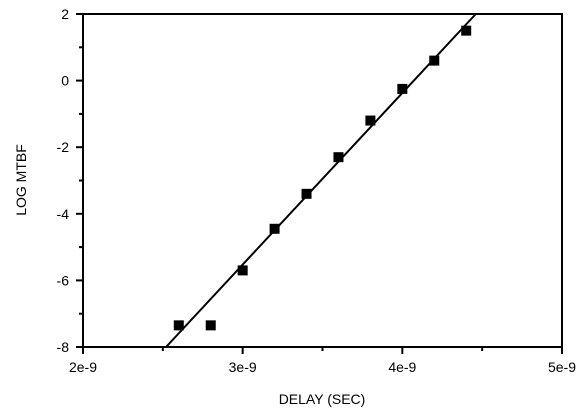 This screenshot has height=413, width=586. I want to click on y-tick-label: -4, so click(63, 214).